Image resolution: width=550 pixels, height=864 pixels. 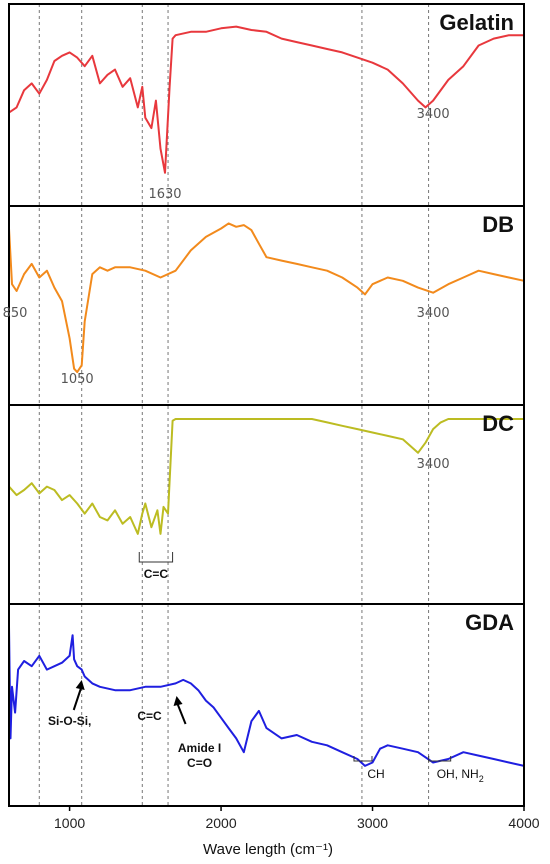 What do you see at coordinates (297, 818) in the screenshot?
I see `x-axis: 1000 2000 3000 4000` at bounding box center [297, 818].